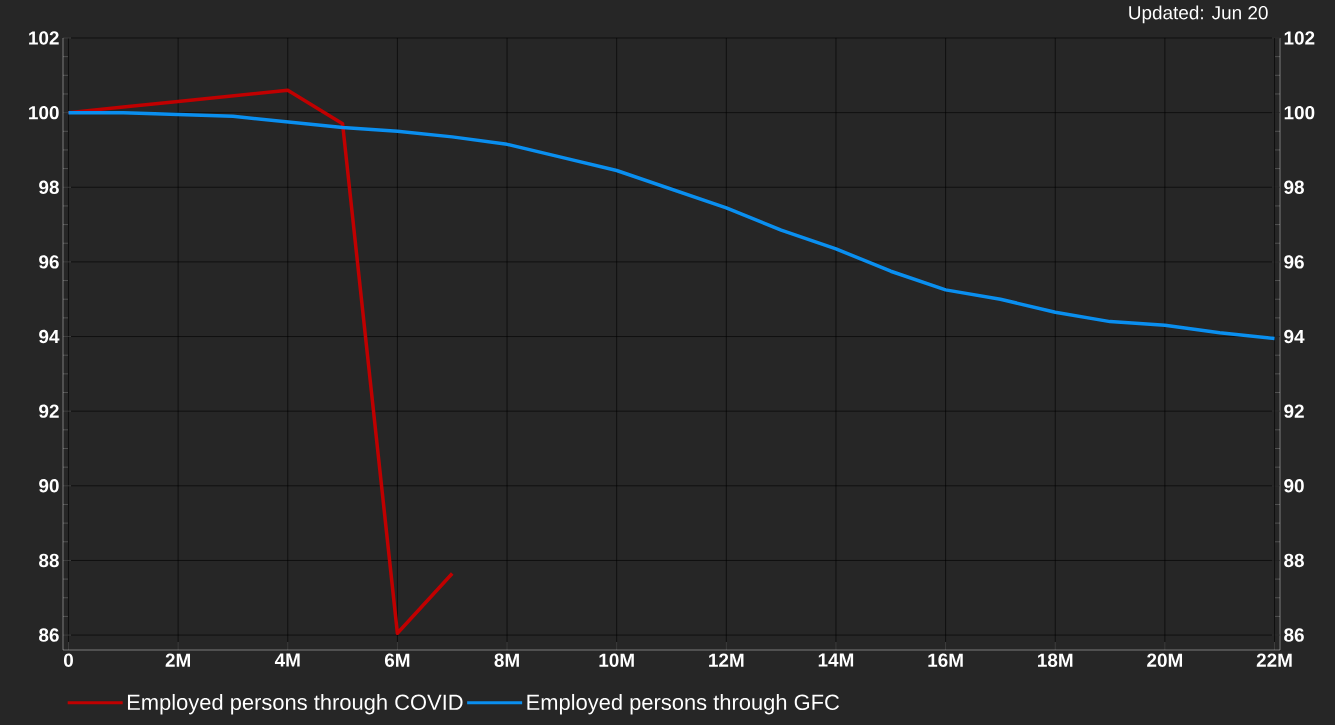 The image size is (1335, 725). Describe the element at coordinates (506, 660) in the screenshot. I see `x-tick-label: 8M` at that location.